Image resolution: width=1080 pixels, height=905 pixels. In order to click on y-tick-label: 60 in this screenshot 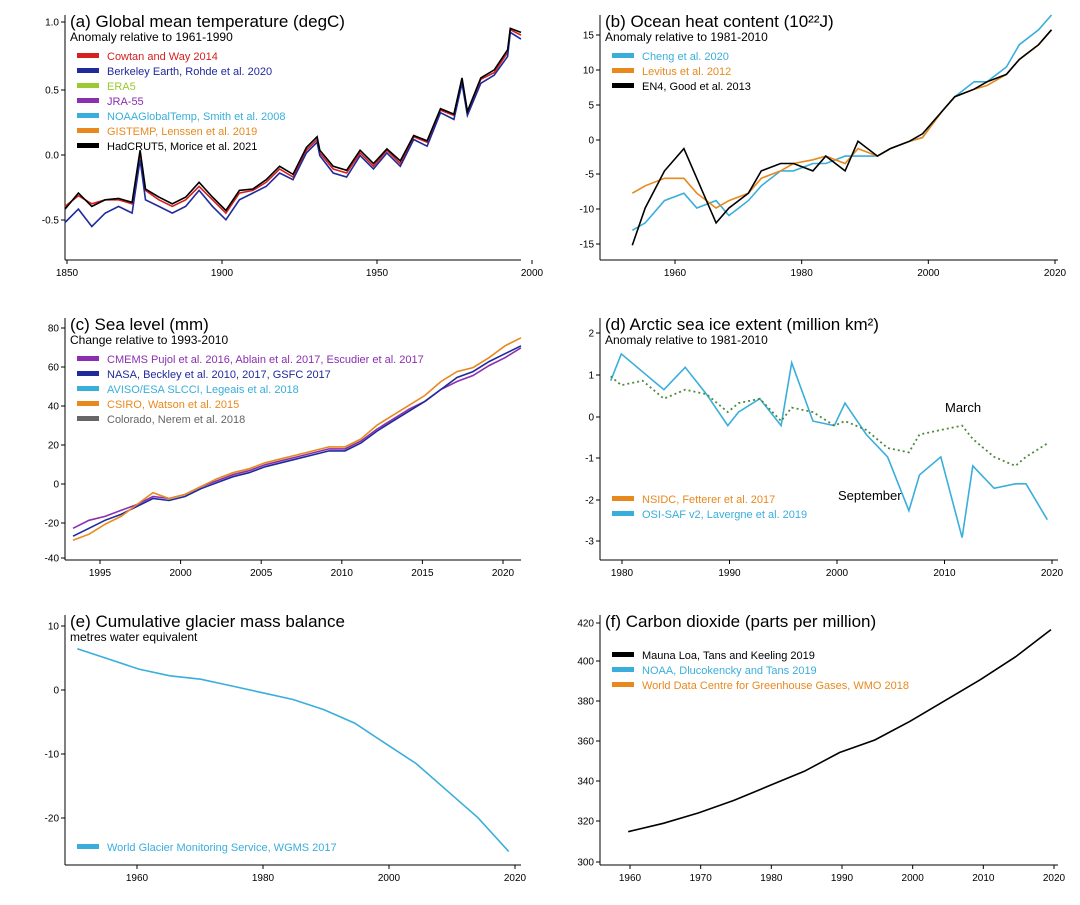, I will do `click(54, 368)`.